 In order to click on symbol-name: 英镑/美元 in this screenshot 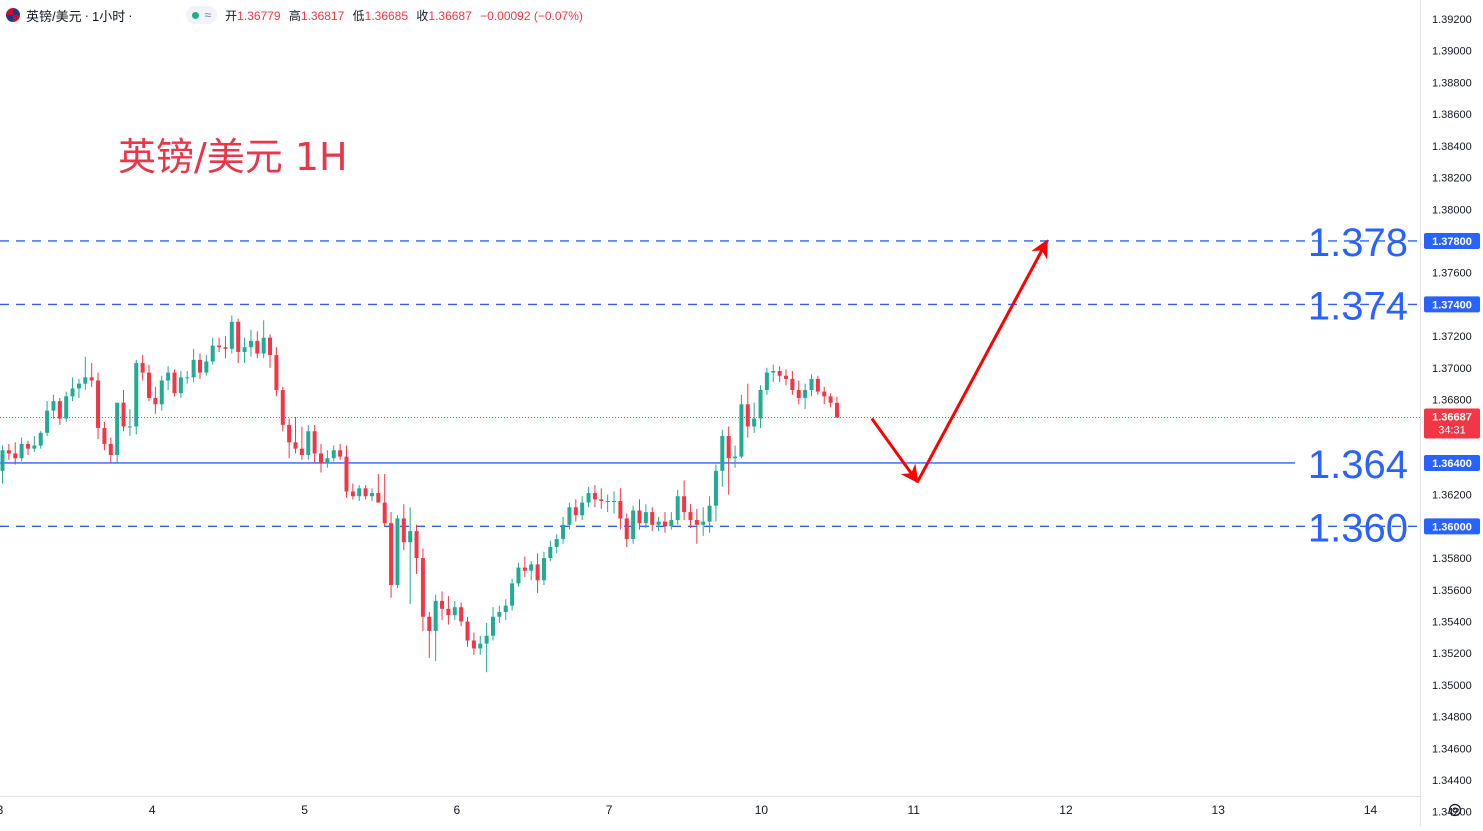, I will do `click(54, 16)`.